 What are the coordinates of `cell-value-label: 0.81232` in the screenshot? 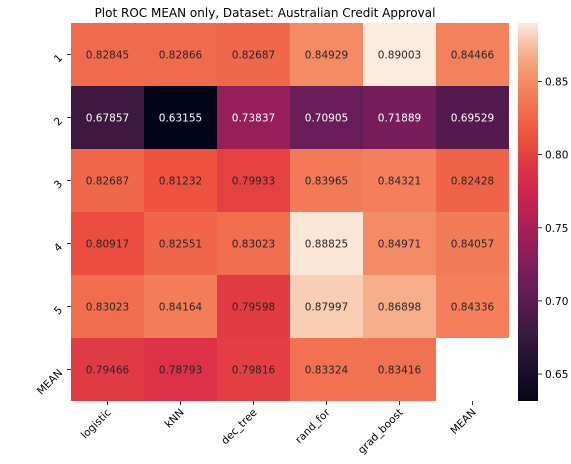 It's located at (180, 182).